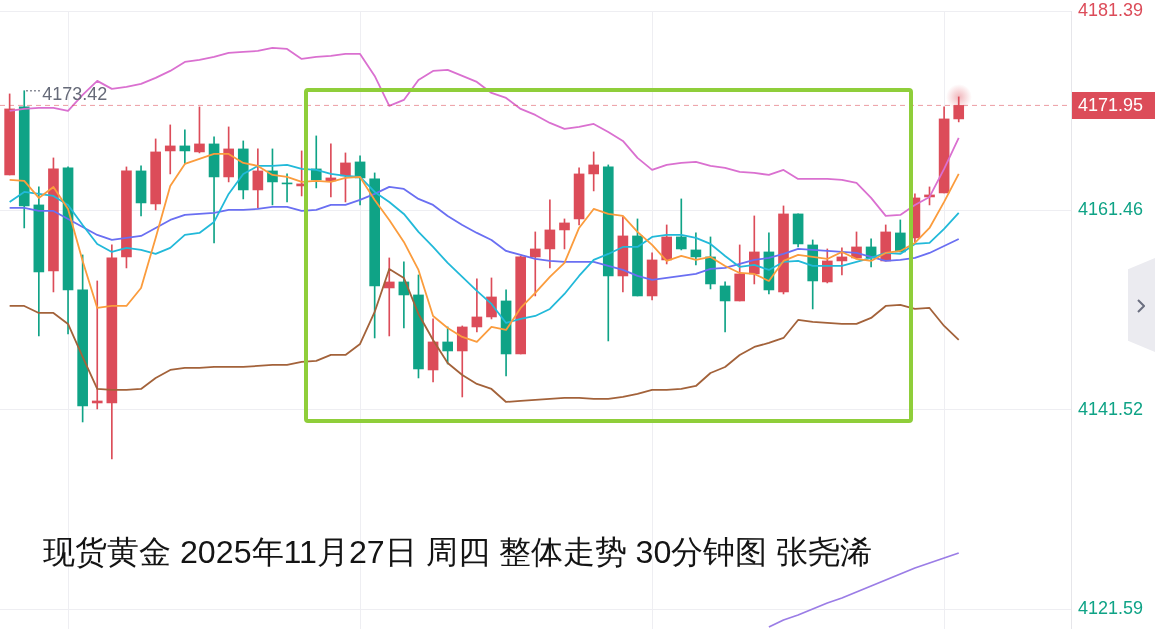 The image size is (1155, 629). I want to click on y-tick-label: 4141.52, so click(1111, 408).